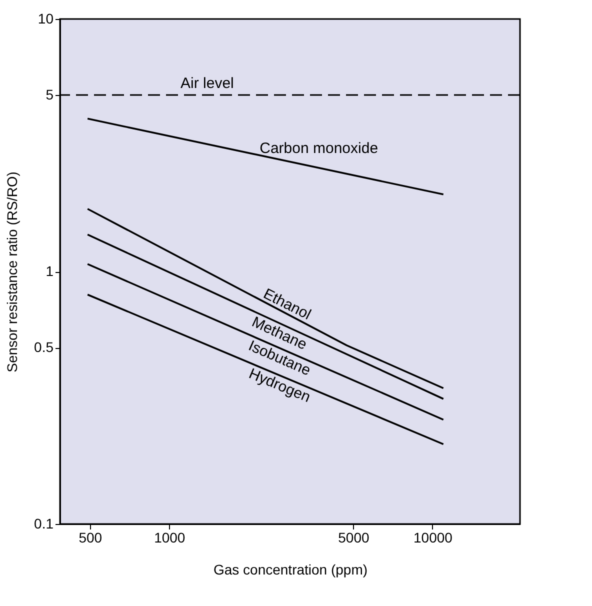 This screenshot has height=606, width=592. I want to click on y-tick-label: 0.1, so click(44, 524).